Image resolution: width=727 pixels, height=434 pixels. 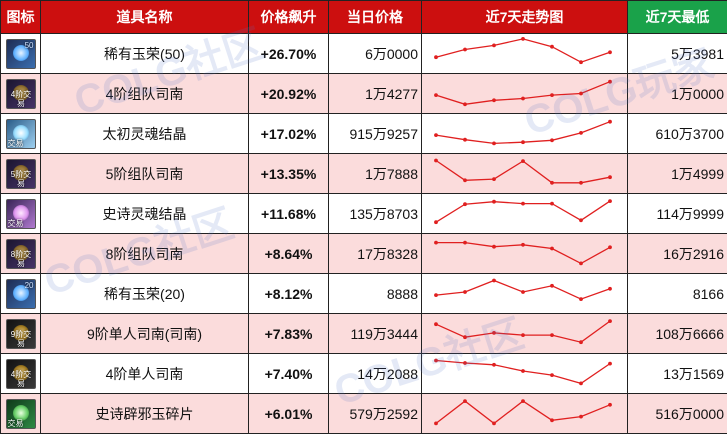 I want to click on header-today-price: 当日价格, so click(x=375, y=17).